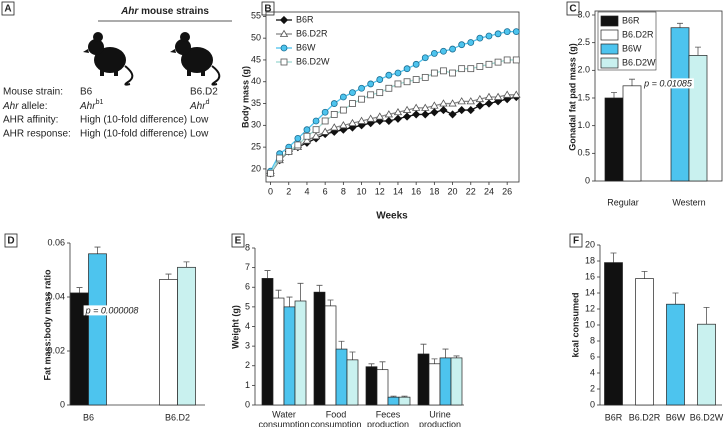 The width and height of the screenshot is (726, 427). What do you see at coordinates (392, 216) in the screenshot?
I see `x-axis-label: Weeks` at bounding box center [392, 216].